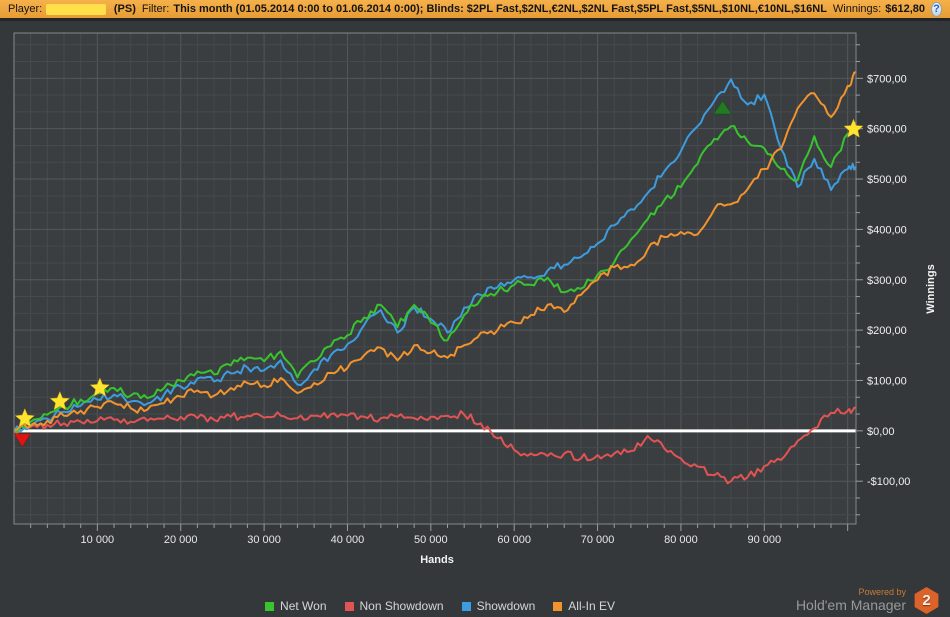 This screenshot has width=950, height=617. What do you see at coordinates (591, 606) in the screenshot?
I see `legend-label: All-In EV` at bounding box center [591, 606].